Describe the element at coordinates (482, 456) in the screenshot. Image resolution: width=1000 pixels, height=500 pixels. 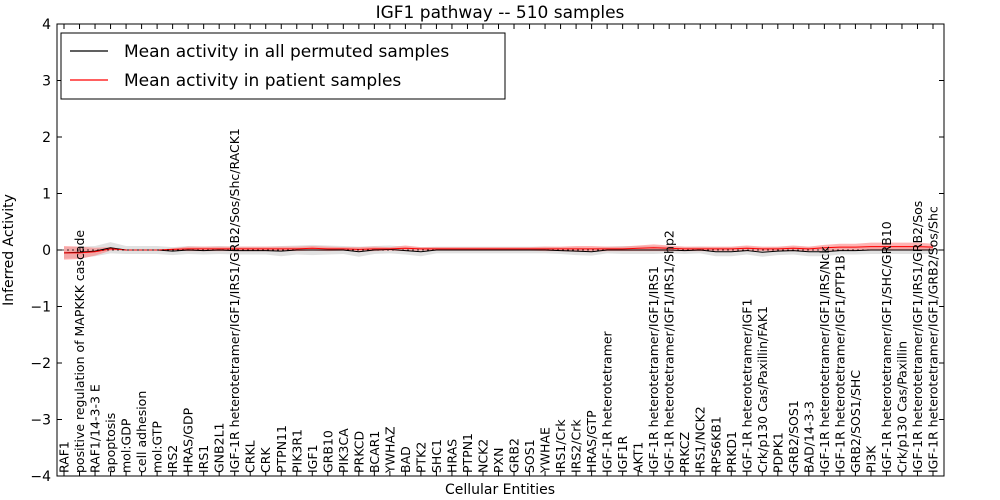
I see `x-tick-label: NCK2` at that location.